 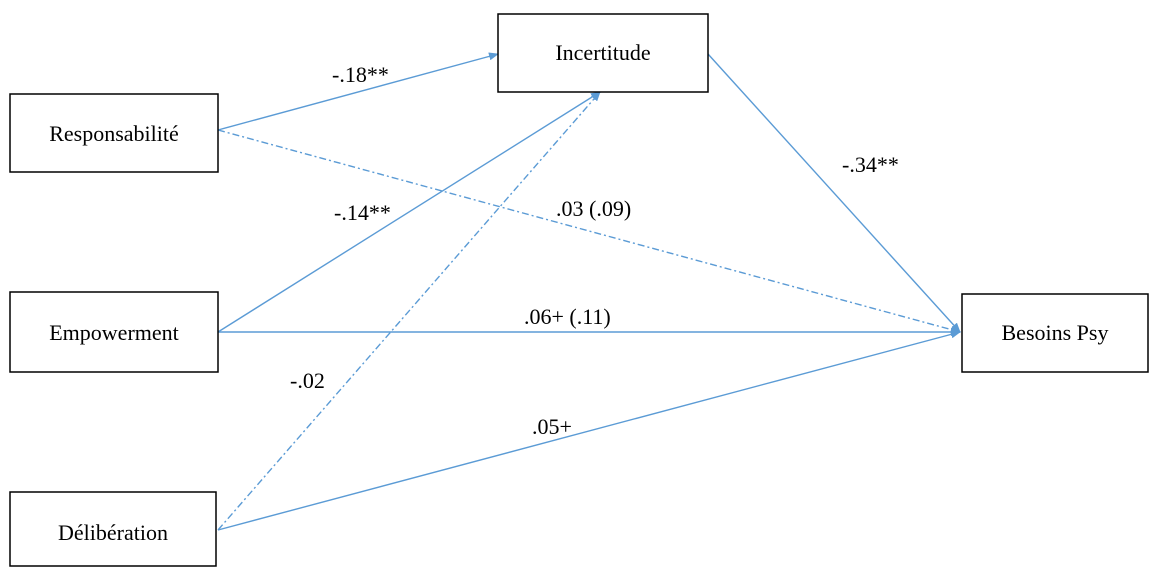 I want to click on node-incertitude: Incertitude, so click(x=603, y=53).